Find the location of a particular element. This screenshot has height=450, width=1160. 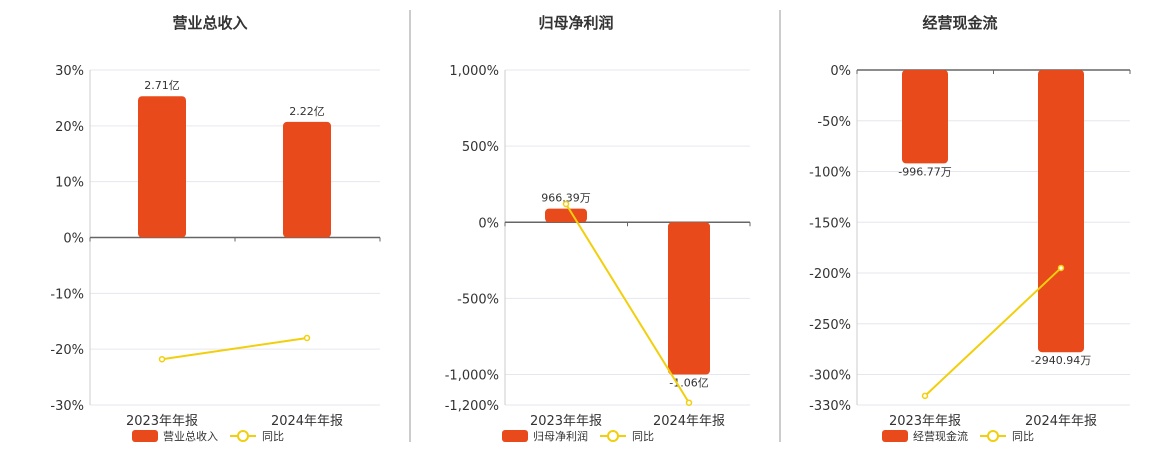

y-tick-label: 1,000% is located at coordinates (474, 71).